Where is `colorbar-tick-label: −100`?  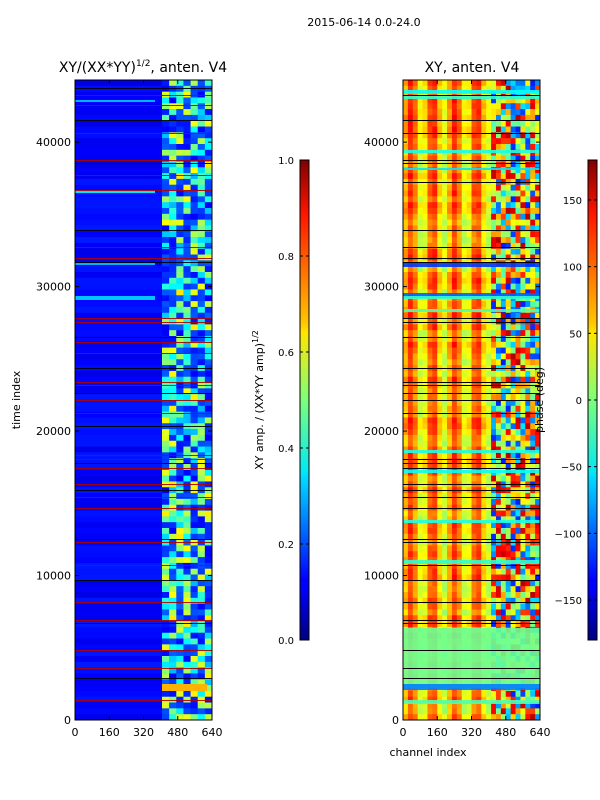 colorbar-tick-label: −100 is located at coordinates (568, 534).